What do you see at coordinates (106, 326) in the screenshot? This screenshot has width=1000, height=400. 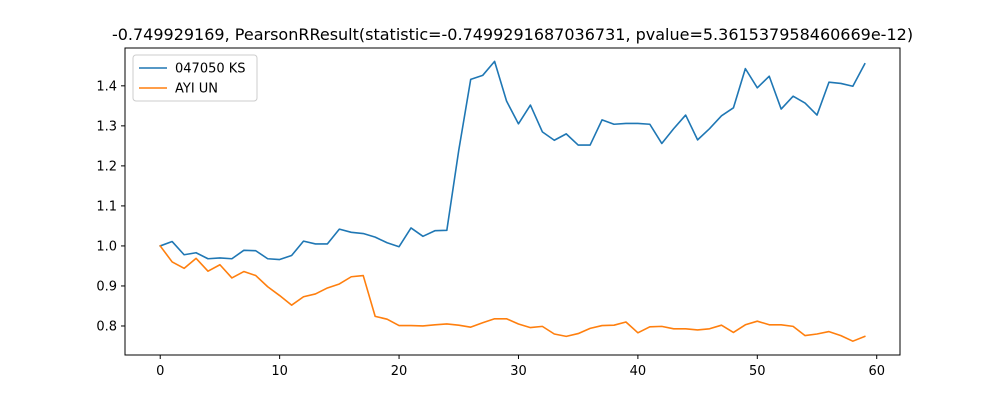 I see `y-tick-label: 0.8` at bounding box center [106, 326].